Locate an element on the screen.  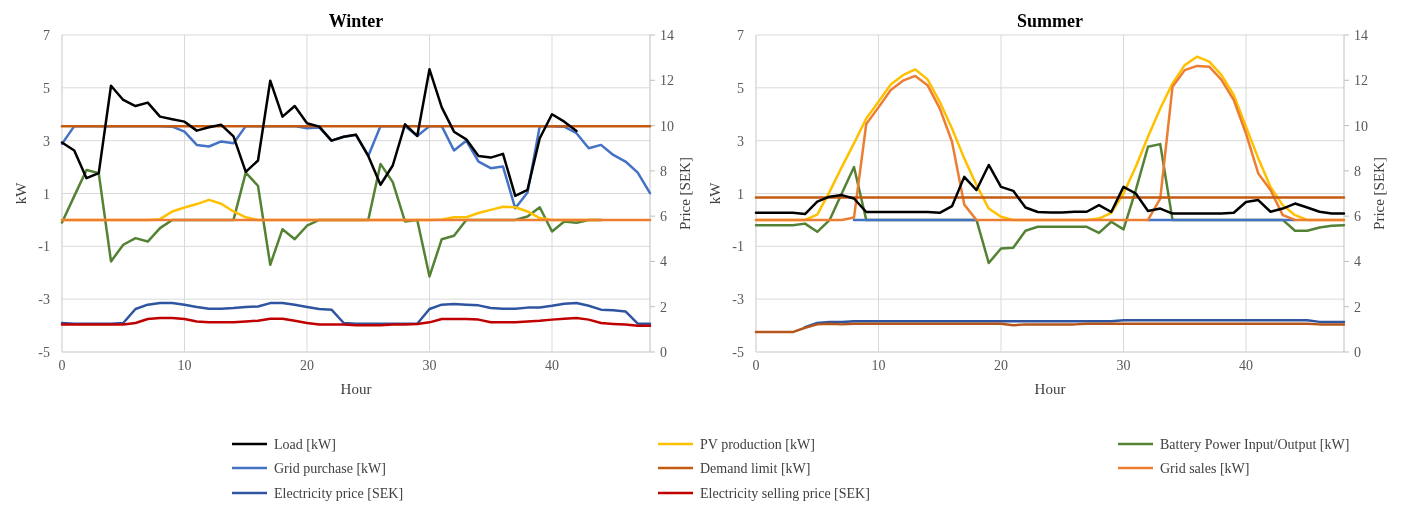
chart-title: Winter is located at coordinates (356, 21).